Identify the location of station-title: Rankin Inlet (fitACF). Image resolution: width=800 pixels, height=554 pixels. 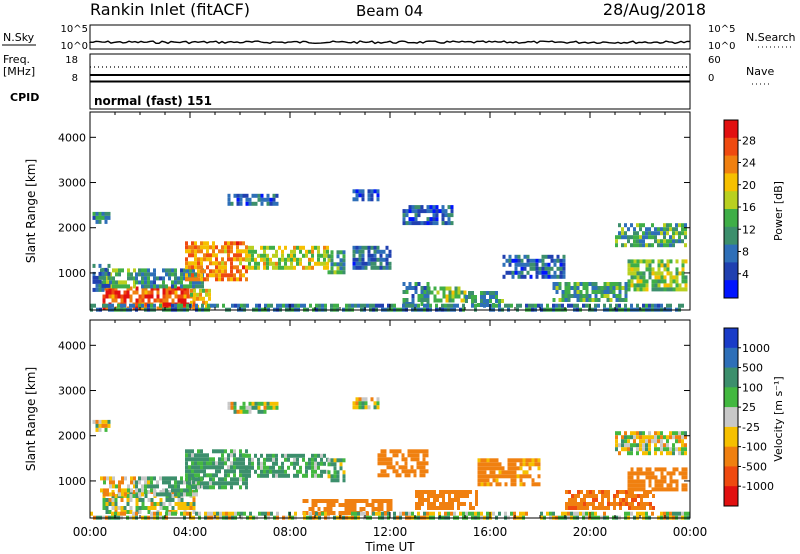
(170, 9).